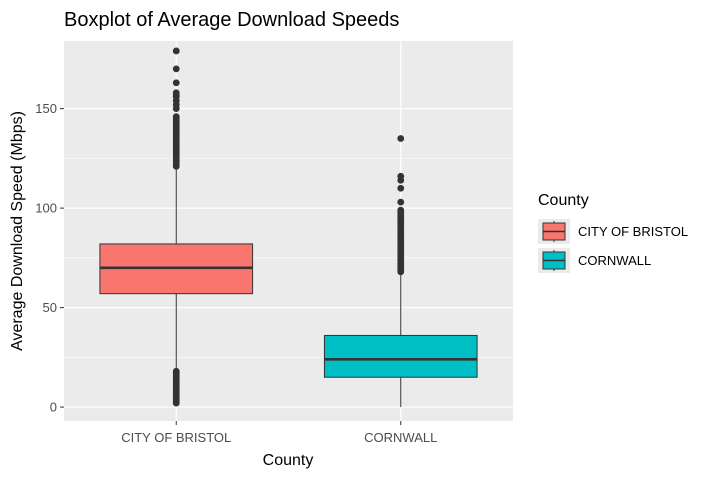  I want to click on y-tick-label: 150, so click(46, 108).